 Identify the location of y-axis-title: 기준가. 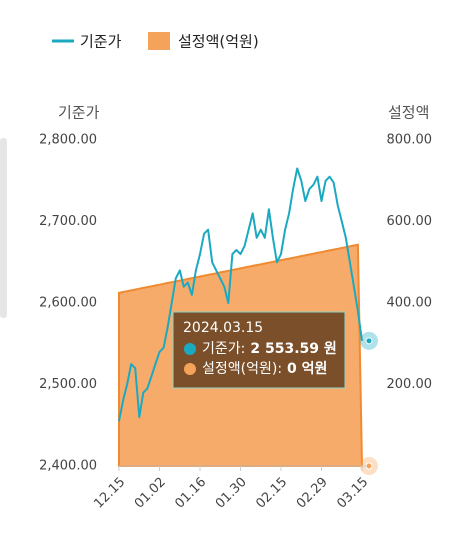
(79, 113).